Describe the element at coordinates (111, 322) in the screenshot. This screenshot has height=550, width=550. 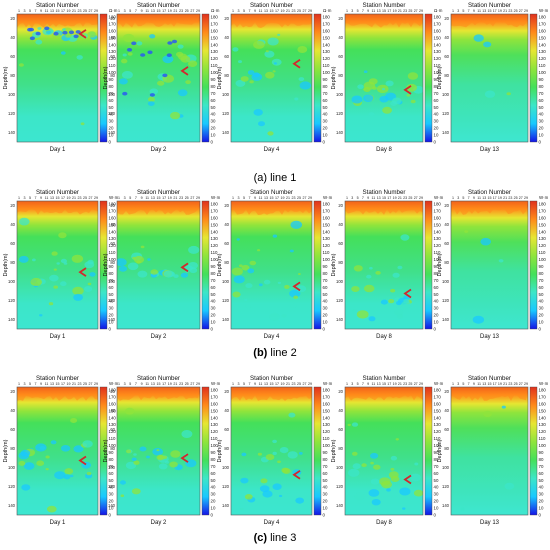
I see `colorbar-tick-label: 10` at that location.